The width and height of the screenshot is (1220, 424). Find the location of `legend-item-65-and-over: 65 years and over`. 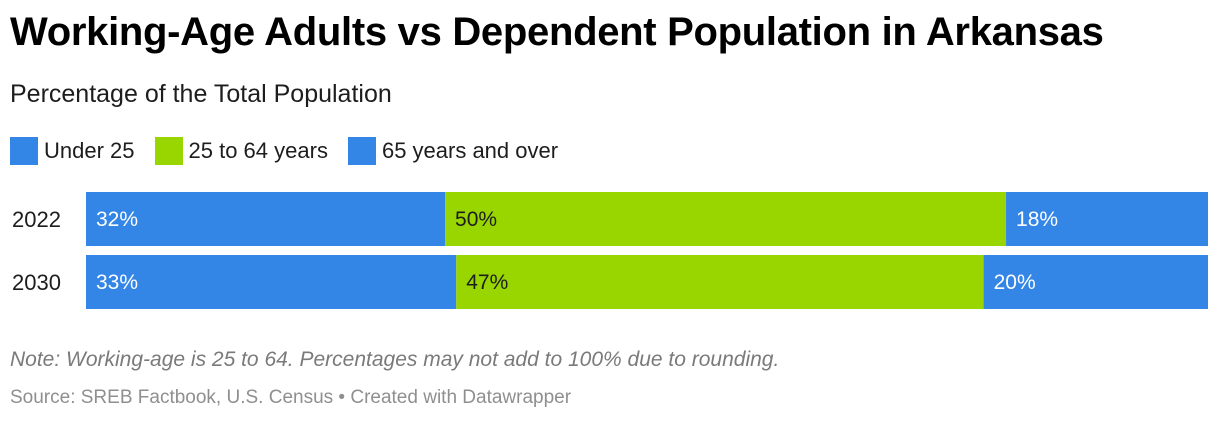

legend-item-65-and-over: 65 years and over is located at coordinates (453, 151).